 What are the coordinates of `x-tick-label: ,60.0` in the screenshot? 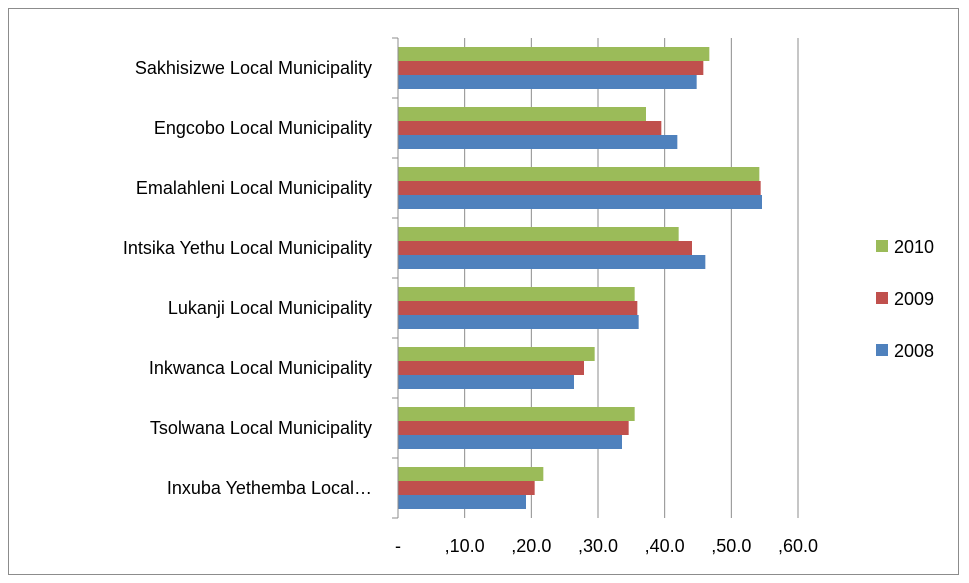 It's located at (798, 546).